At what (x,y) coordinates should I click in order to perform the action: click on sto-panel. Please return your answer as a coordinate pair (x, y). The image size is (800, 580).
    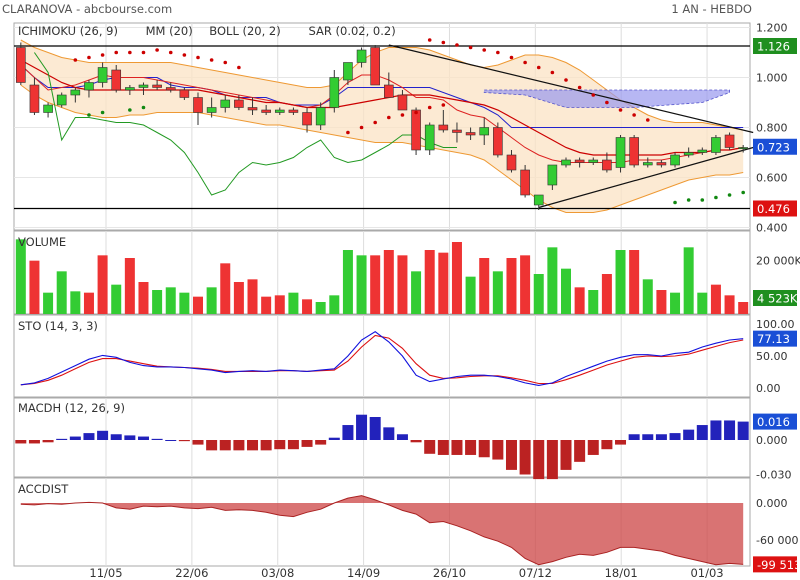
    Looking at the image, I should click on (382, 356).